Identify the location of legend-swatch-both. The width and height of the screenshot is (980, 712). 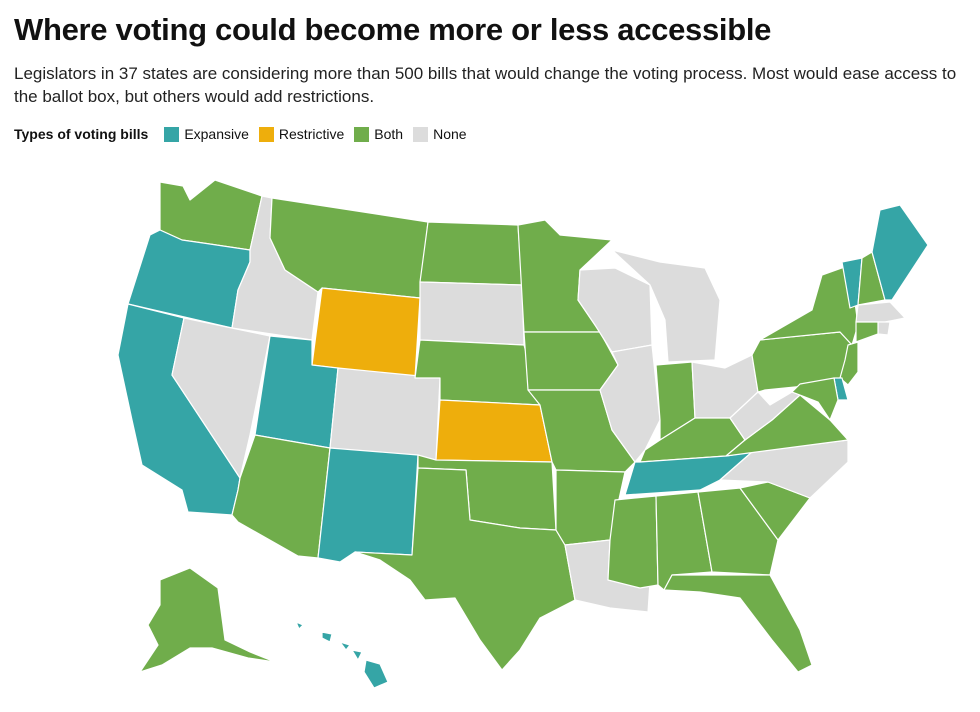
(362, 134).